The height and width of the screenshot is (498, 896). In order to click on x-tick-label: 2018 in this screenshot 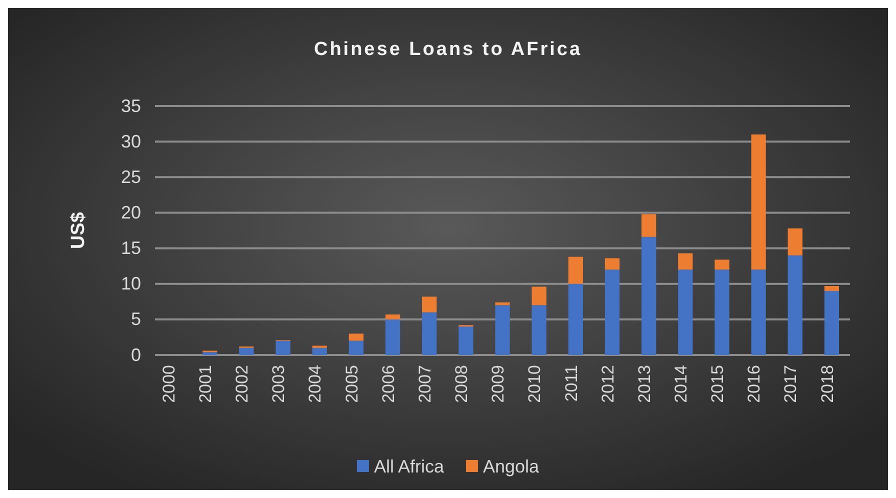, I will do `click(827, 384)`.